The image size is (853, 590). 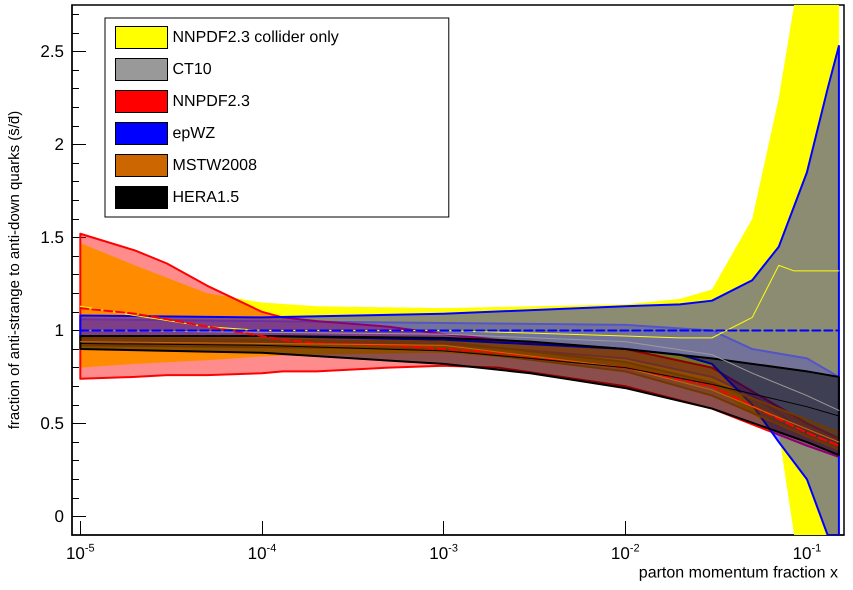 I want to click on y-tick-label: 0.5, so click(x=52, y=423).